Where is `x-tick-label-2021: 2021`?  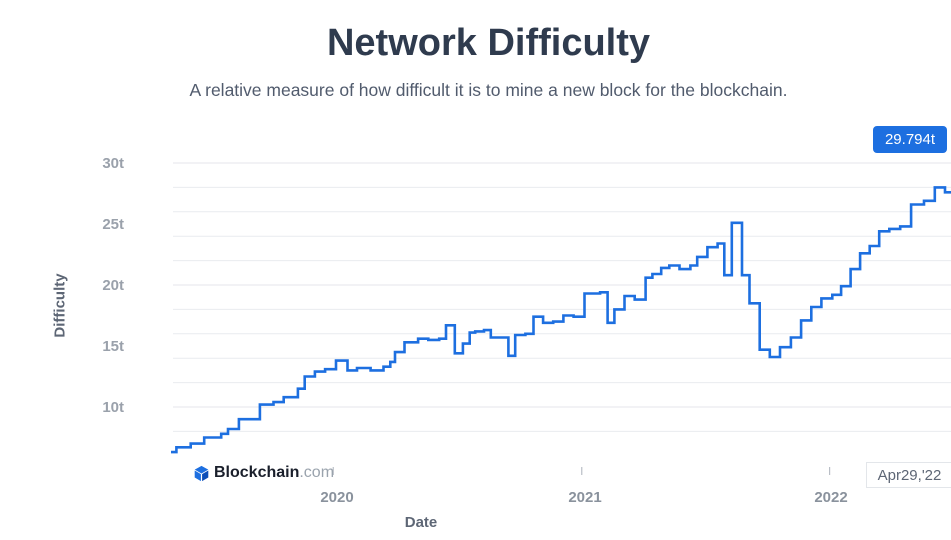 x-tick-label-2021: 2021 is located at coordinates (585, 497).